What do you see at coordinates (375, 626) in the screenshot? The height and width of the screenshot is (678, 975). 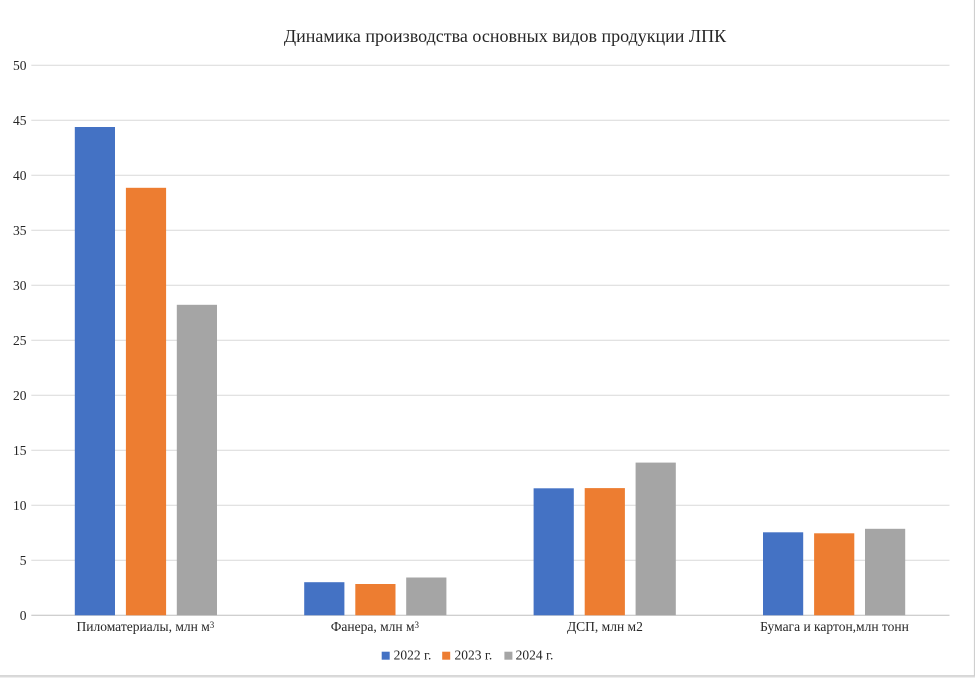 I see `svg-text: Фанера, млн м3` at bounding box center [375, 626].